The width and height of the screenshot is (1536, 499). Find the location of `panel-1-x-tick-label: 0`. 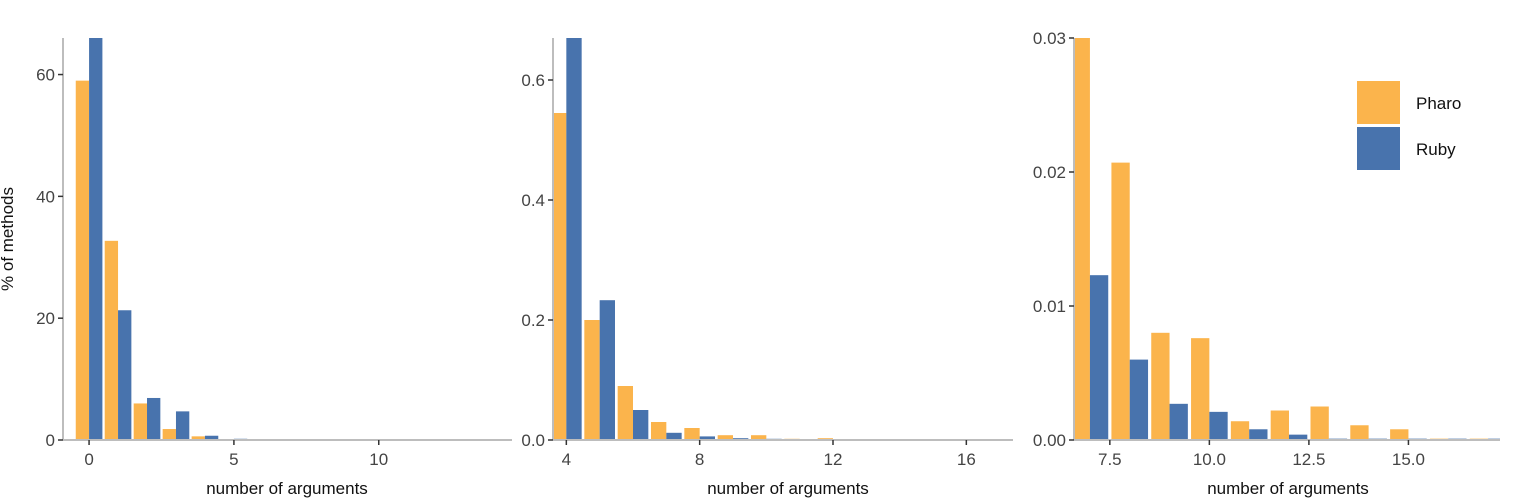

panel-1-x-tick-label: 0 is located at coordinates (88, 459).